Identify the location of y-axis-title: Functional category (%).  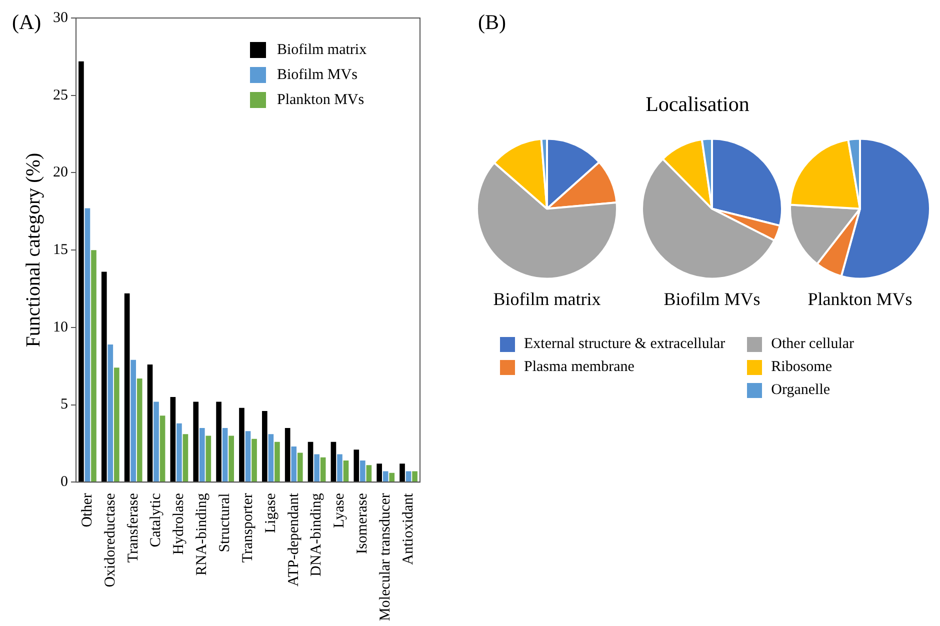
(33, 250).